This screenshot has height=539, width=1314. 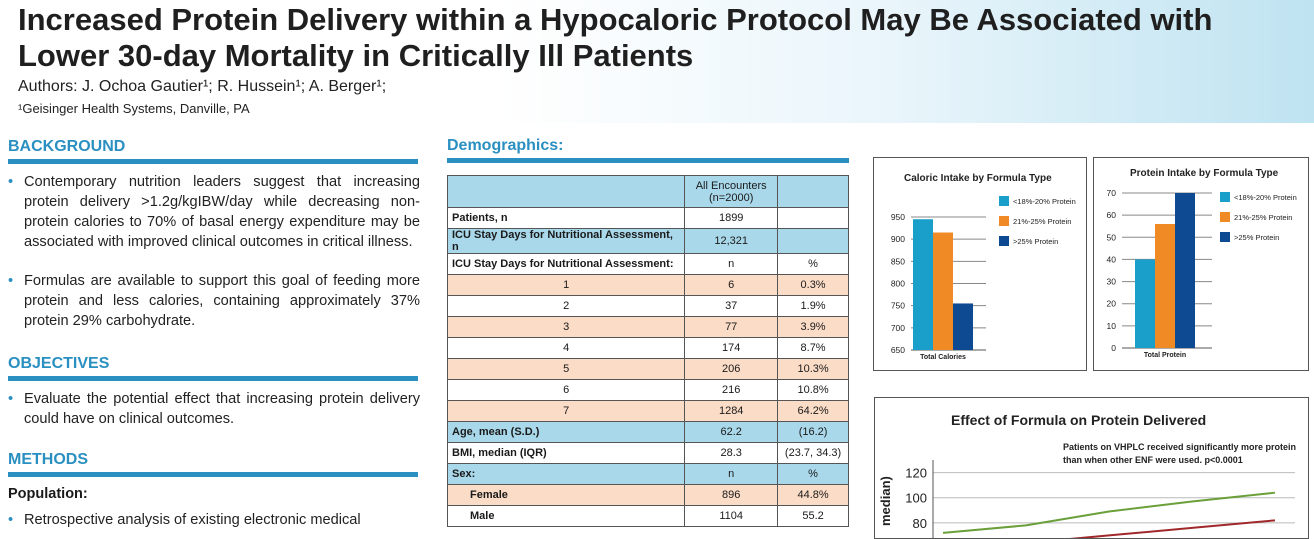 I want to click on y-tick-label: 50, so click(x=1112, y=237).